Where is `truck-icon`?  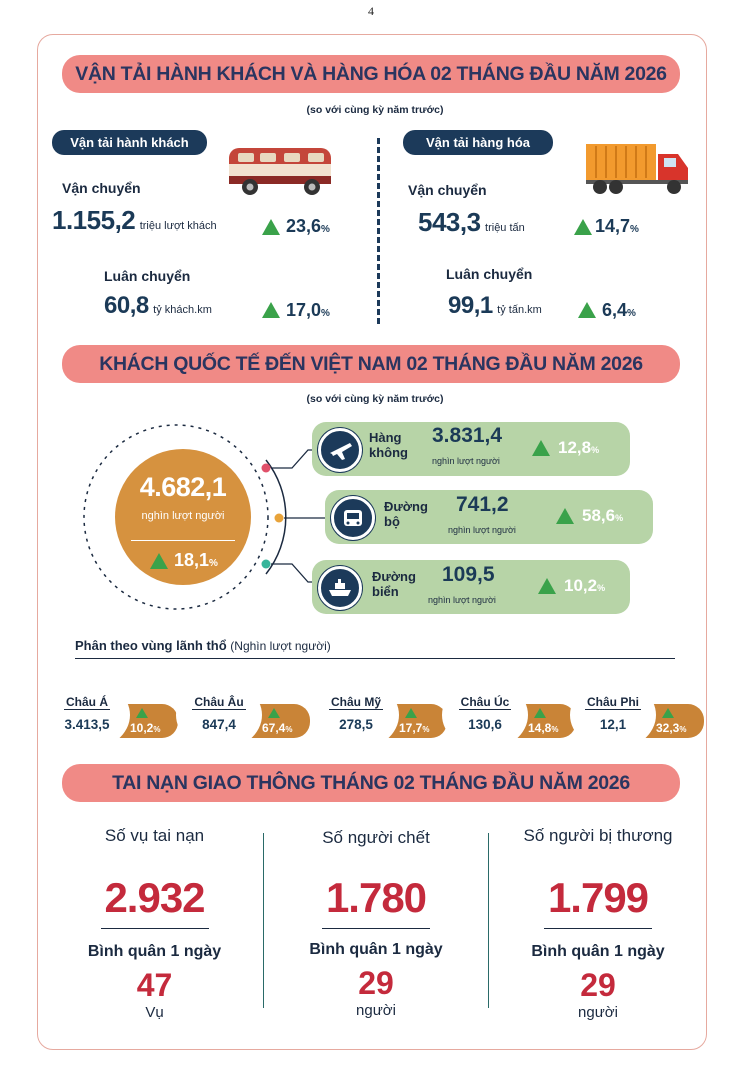
truck-icon is located at coordinates (637, 169).